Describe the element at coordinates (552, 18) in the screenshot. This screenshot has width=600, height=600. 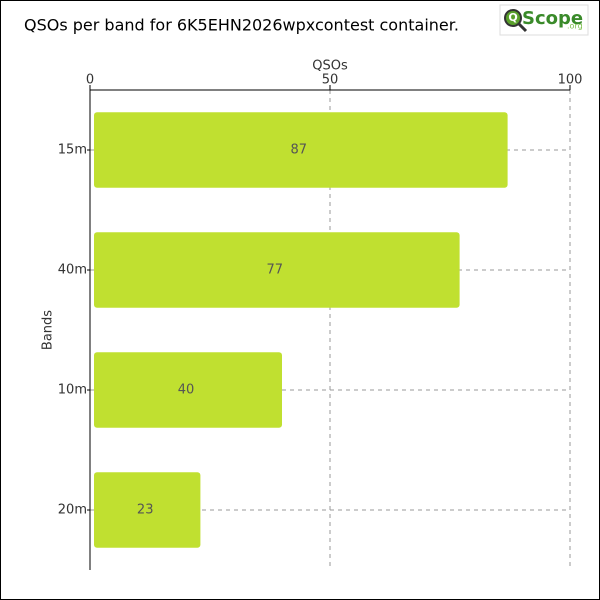
I see `logo-name: Scope` at that location.